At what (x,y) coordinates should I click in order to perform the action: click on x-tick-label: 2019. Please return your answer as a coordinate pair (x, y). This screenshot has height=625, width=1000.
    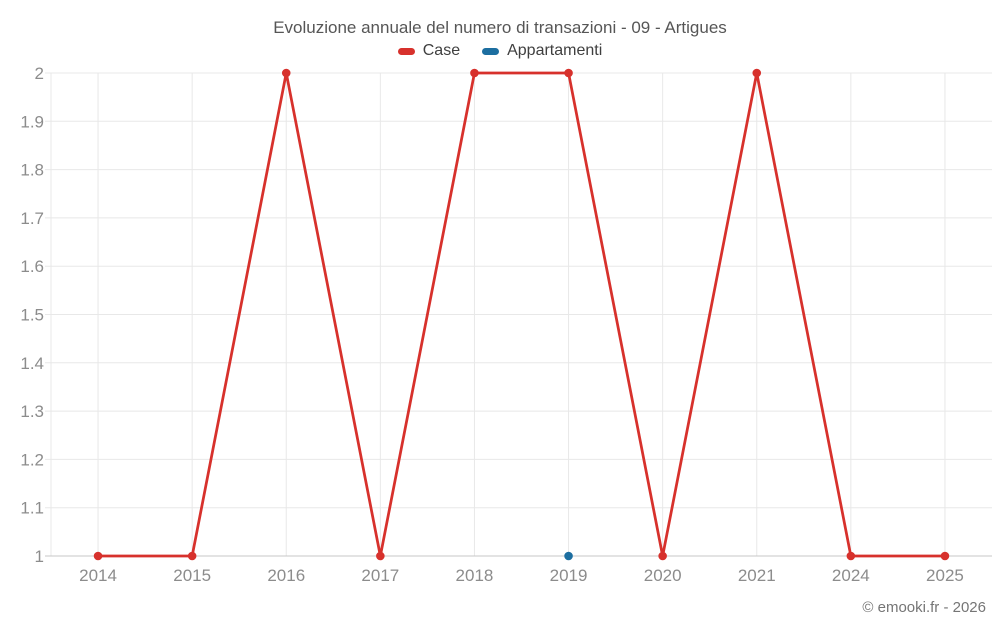
    Looking at the image, I should click on (569, 575).